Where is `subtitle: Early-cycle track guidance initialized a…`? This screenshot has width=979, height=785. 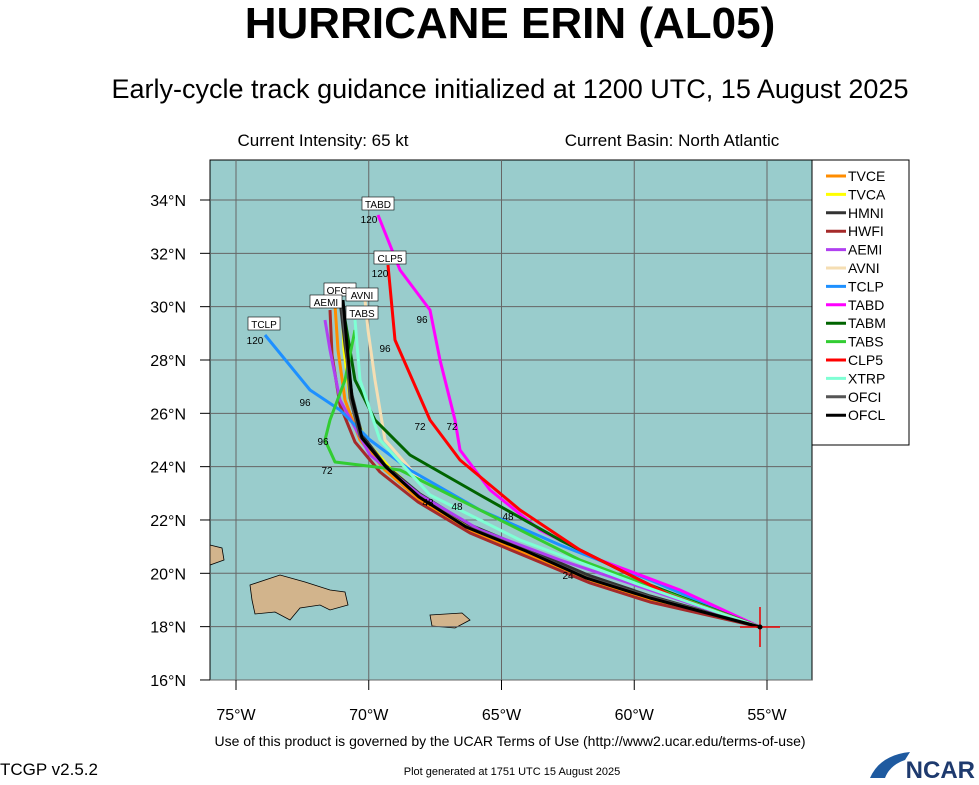 subtitle: Early-cycle track guidance initialized a… is located at coordinates (510, 89).